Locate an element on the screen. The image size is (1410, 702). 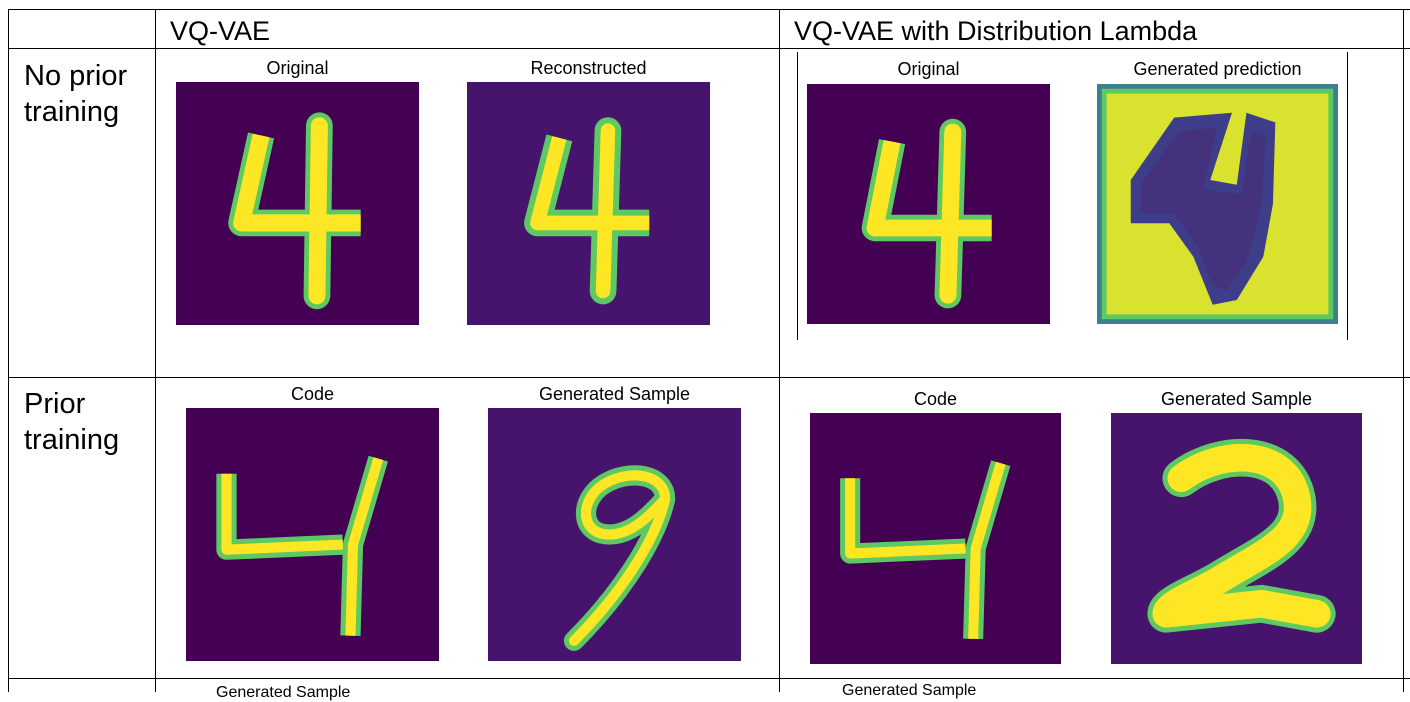
row-label-prior-training: Prior training is located at coordinates (72, 422).